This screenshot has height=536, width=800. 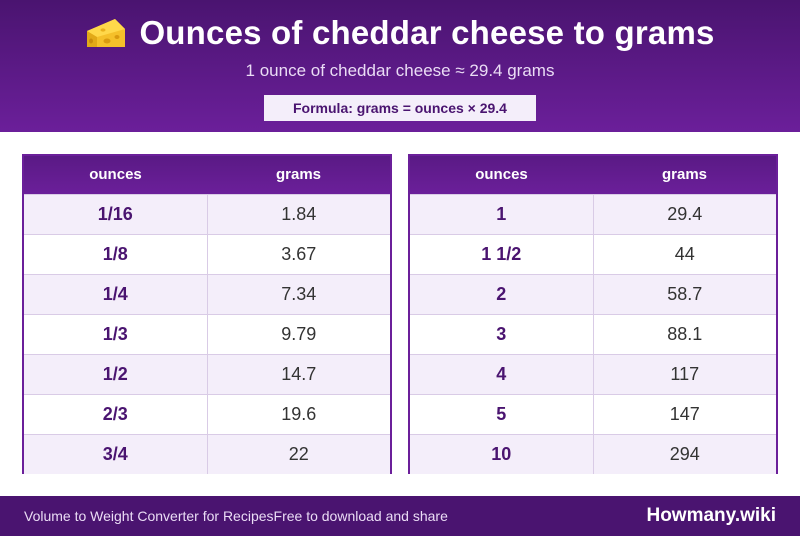 I want to click on grams-cell: 19.6, so click(x=299, y=414).